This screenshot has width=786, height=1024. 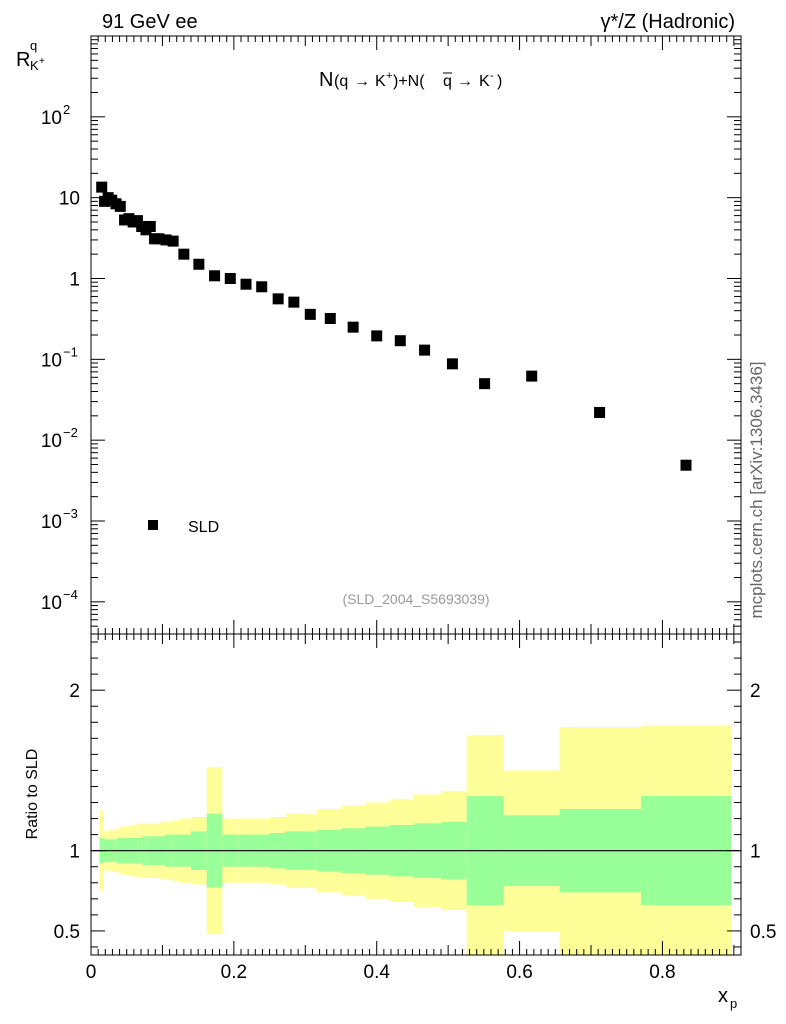 I want to click on title-q1: (q, so click(x=341, y=81).